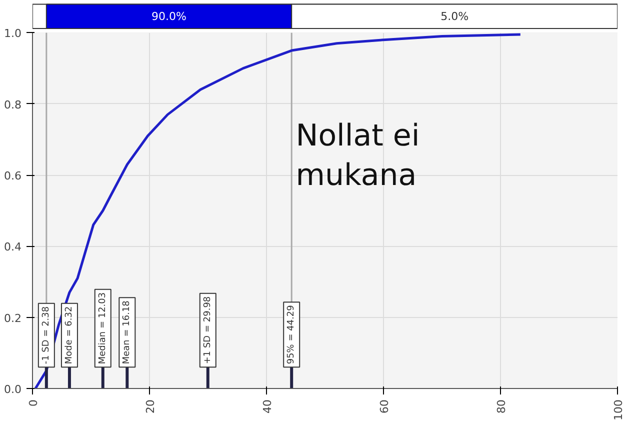 This screenshot has height=423, width=624. Describe the element at coordinates (127, 332) in the screenshot. I see `ref-line-label: Mean = 16.18` at that location.